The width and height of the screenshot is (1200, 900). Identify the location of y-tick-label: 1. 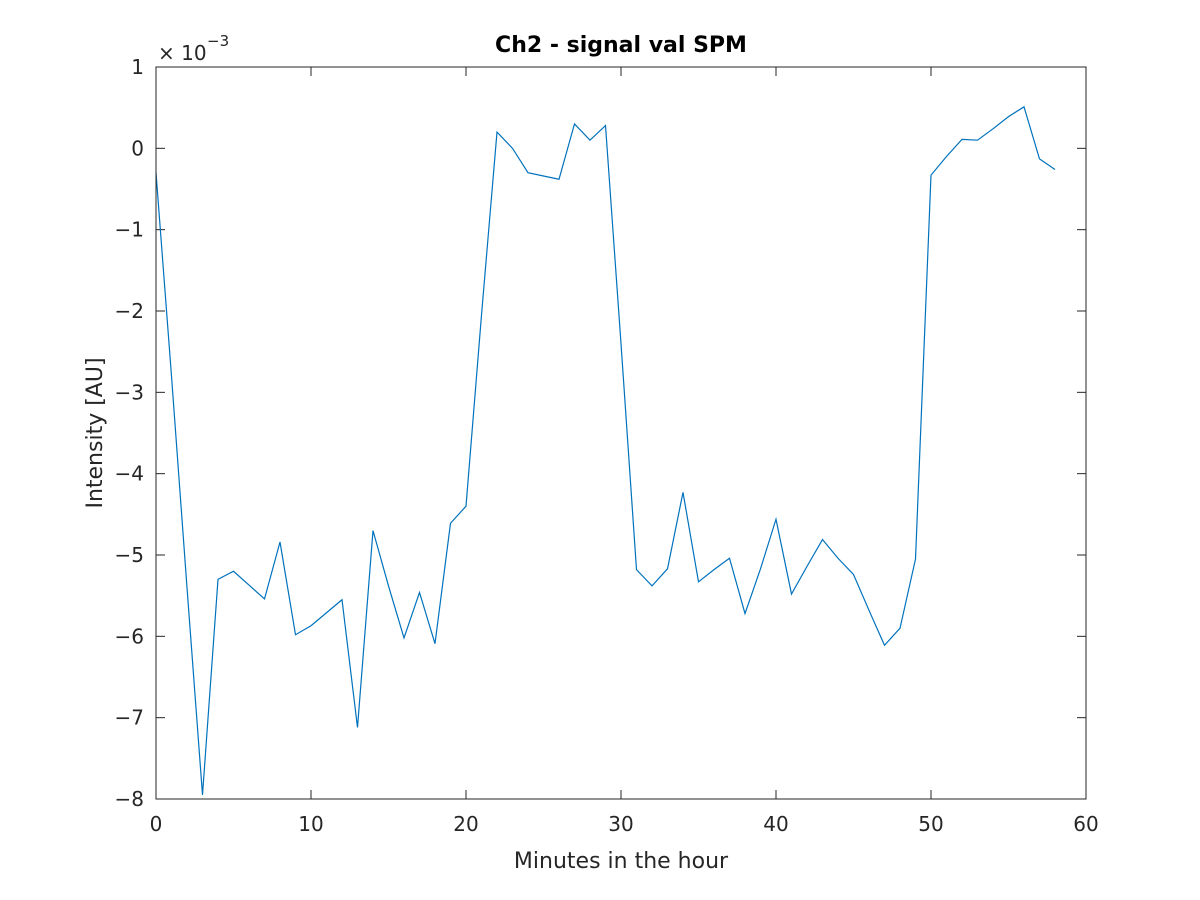
(137, 67).